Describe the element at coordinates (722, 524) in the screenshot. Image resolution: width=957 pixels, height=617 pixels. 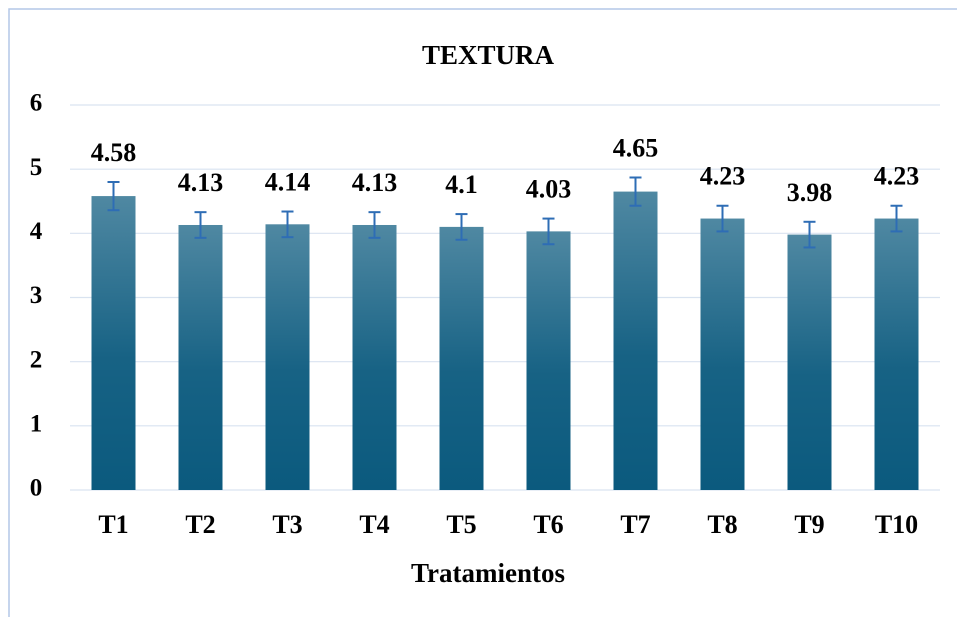
I see `x-tick-label: T8` at that location.